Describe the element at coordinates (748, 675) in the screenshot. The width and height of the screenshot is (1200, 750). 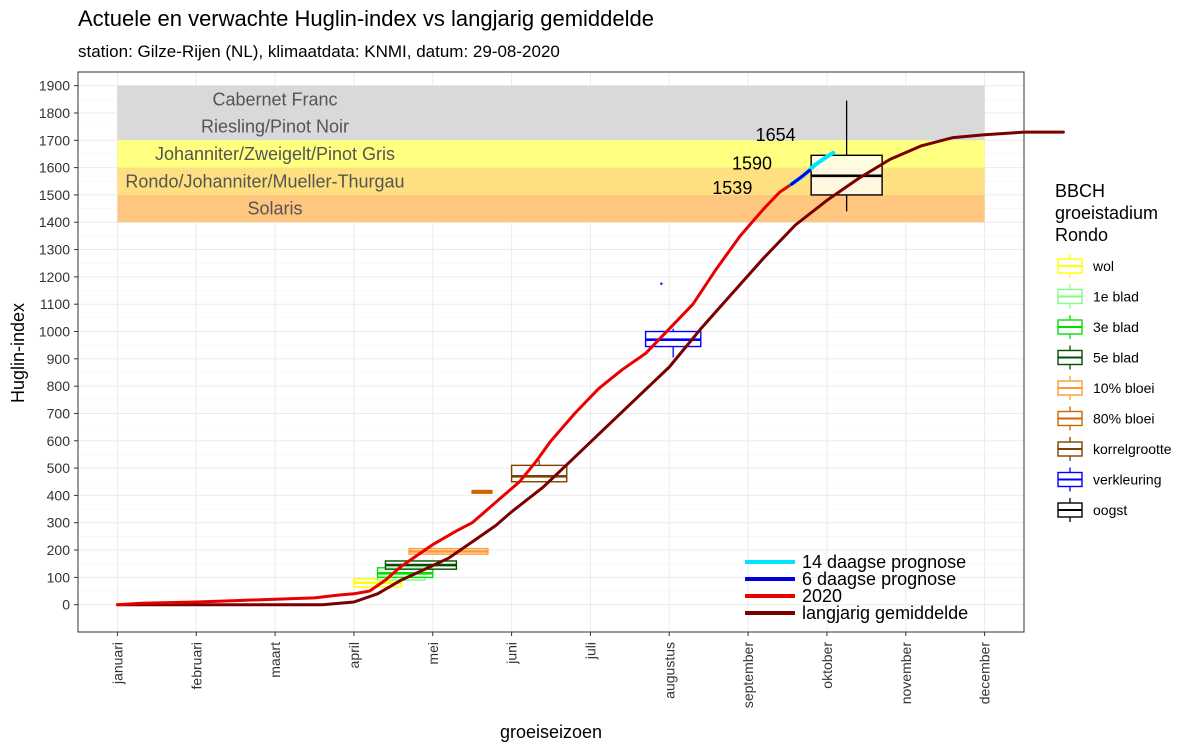
I see `x-tick-label: september` at that location.